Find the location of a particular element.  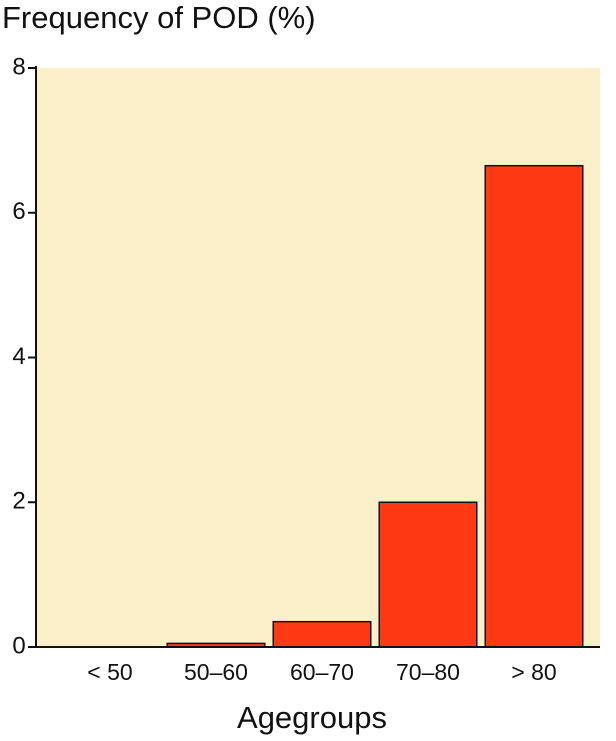

x-tick-label: 50–60 is located at coordinates (216, 672).